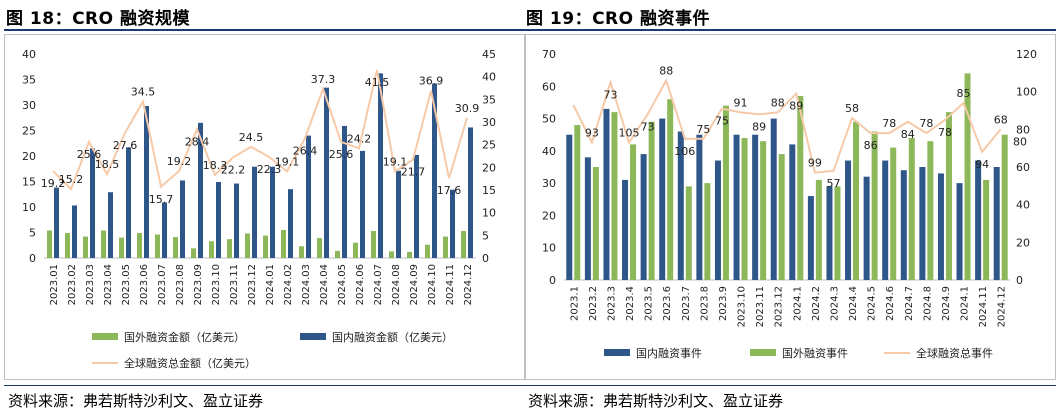 This screenshot has height=416, width=1060. I want to click on x-tick-label: 2024.7, so click(909, 303).